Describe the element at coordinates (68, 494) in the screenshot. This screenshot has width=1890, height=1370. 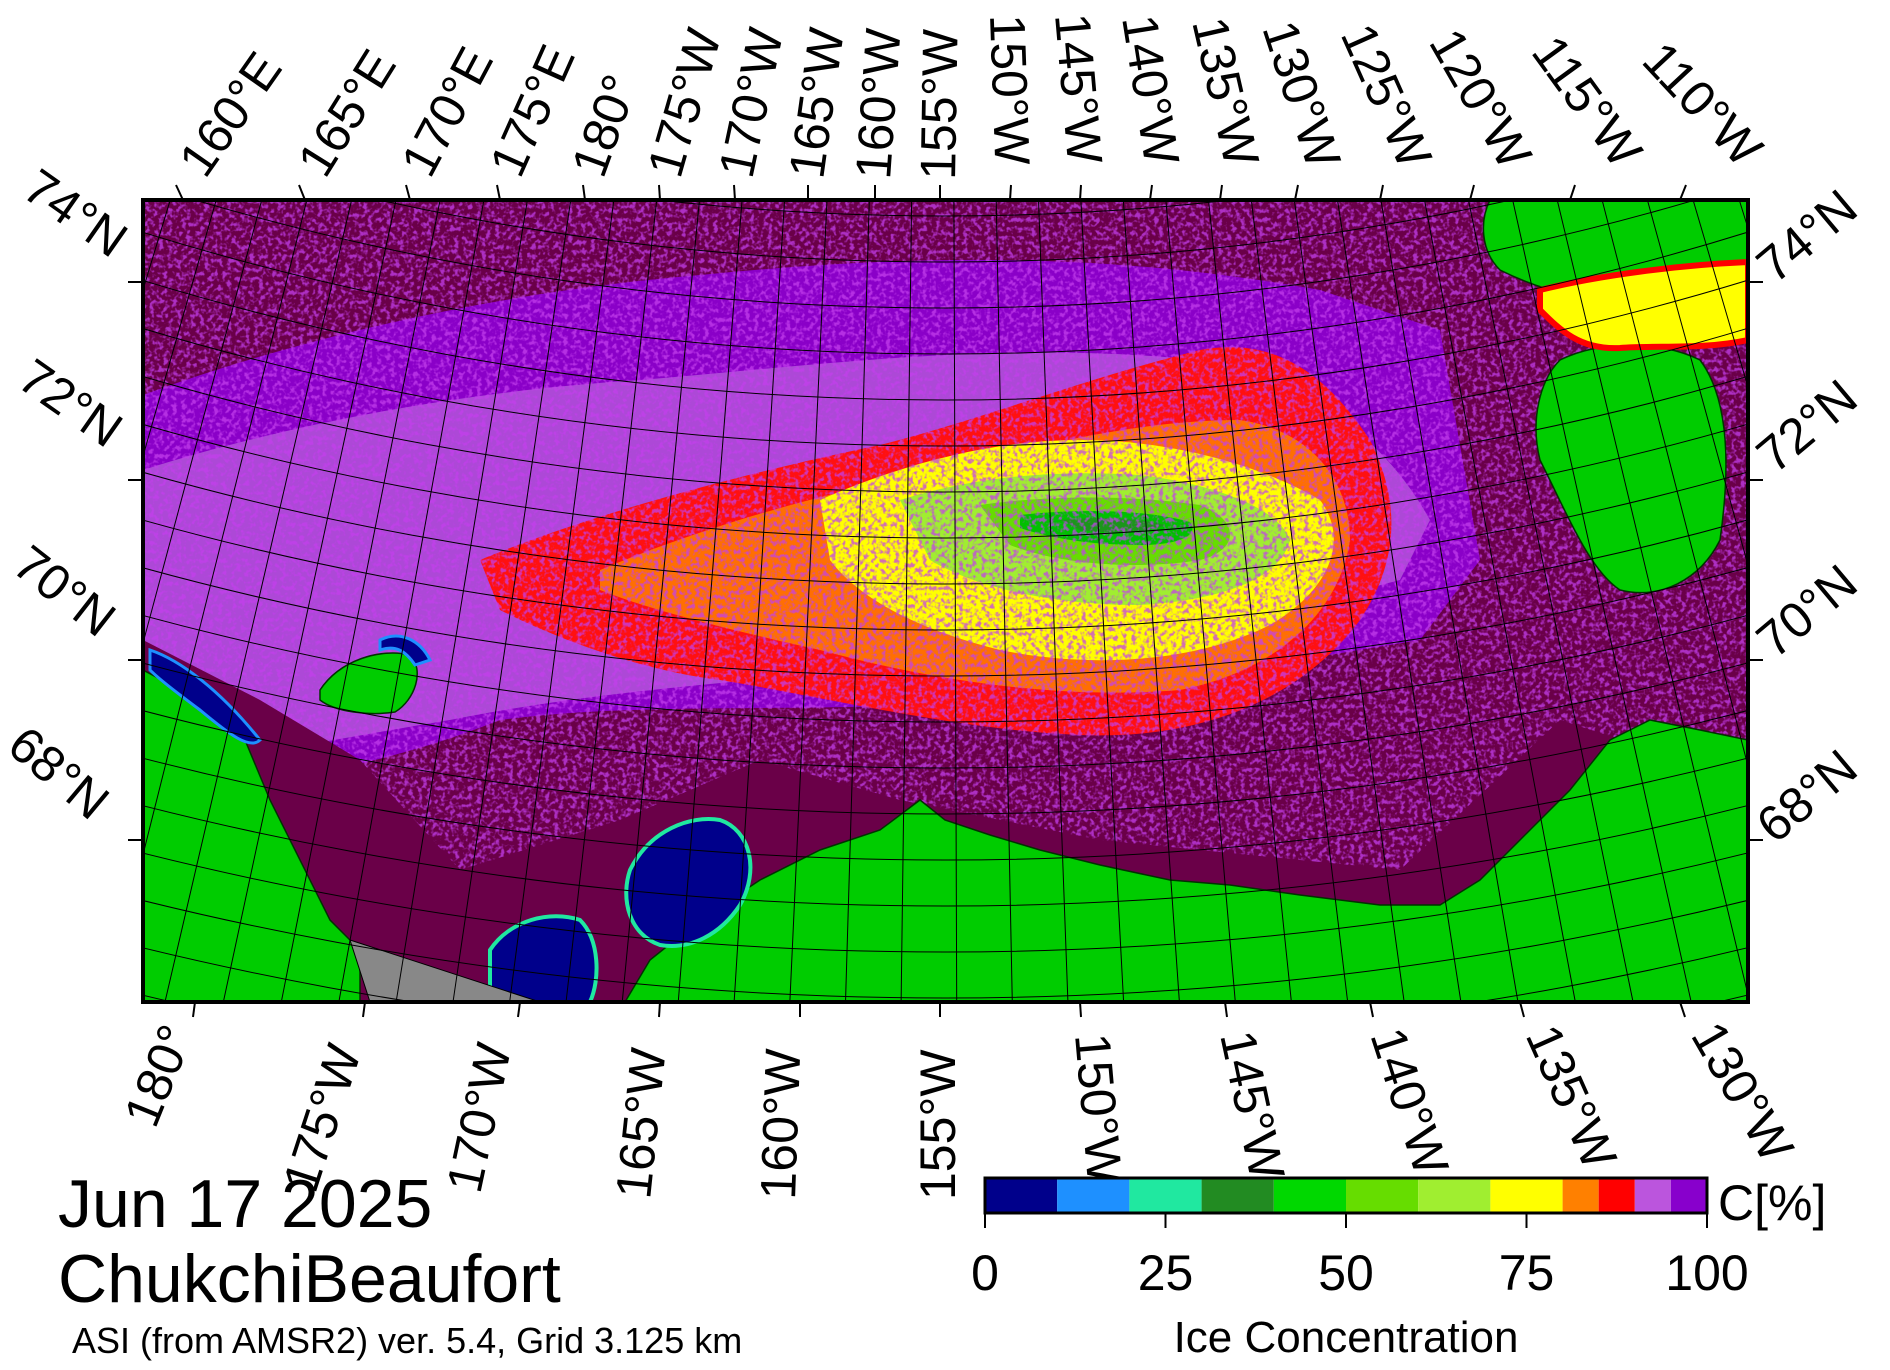
I see `left-latitude-labels: 74°N 72°N 70°N 68°N` at that location.